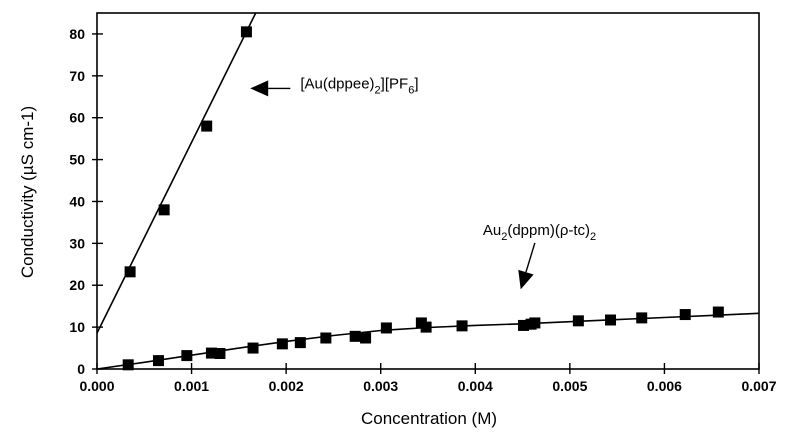 The width and height of the screenshot is (790, 437). What do you see at coordinates (77, 327) in the screenshot?
I see `y-tick-label: 10` at bounding box center [77, 327].